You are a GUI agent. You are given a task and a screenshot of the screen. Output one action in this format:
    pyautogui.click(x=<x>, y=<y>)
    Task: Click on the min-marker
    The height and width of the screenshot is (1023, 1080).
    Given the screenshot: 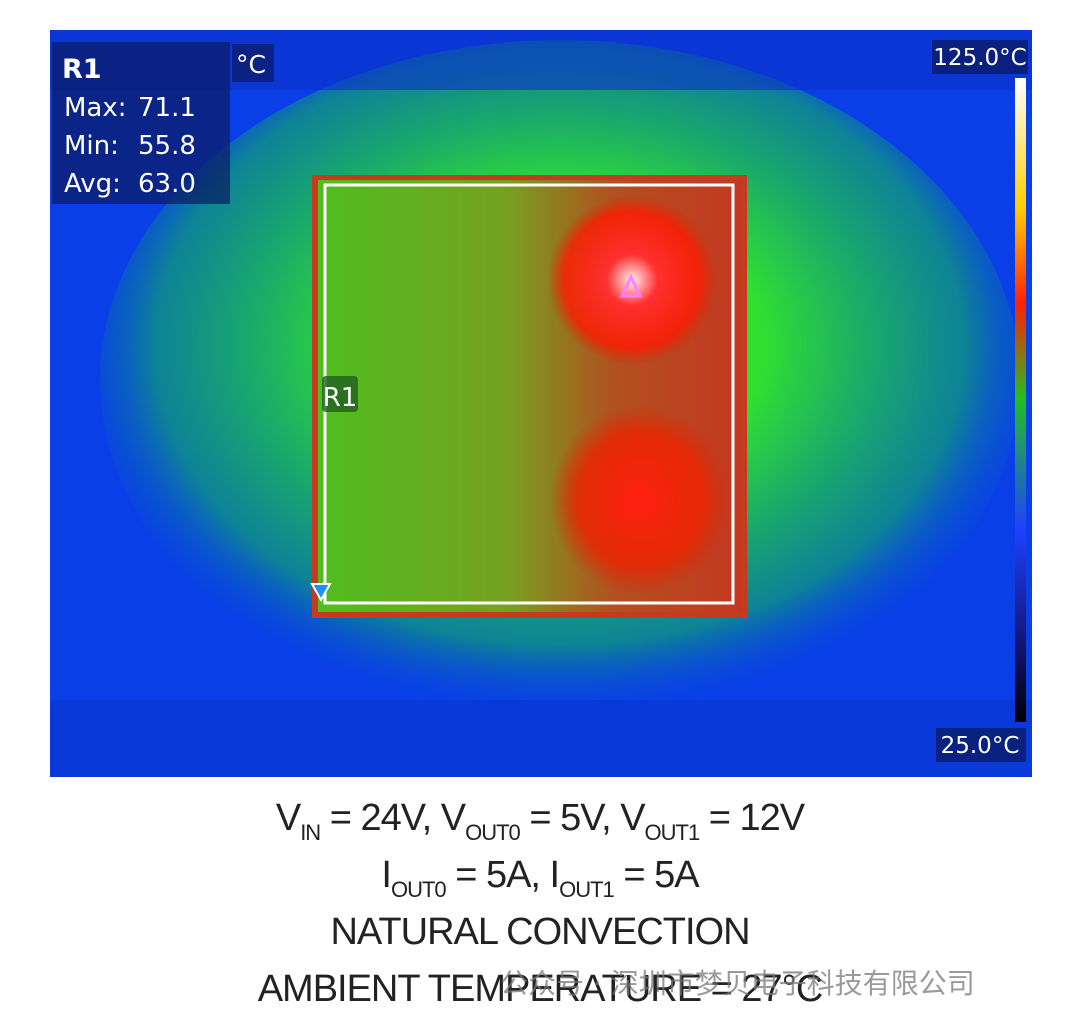 What is the action you would take?
    pyautogui.click(x=321, y=593)
    